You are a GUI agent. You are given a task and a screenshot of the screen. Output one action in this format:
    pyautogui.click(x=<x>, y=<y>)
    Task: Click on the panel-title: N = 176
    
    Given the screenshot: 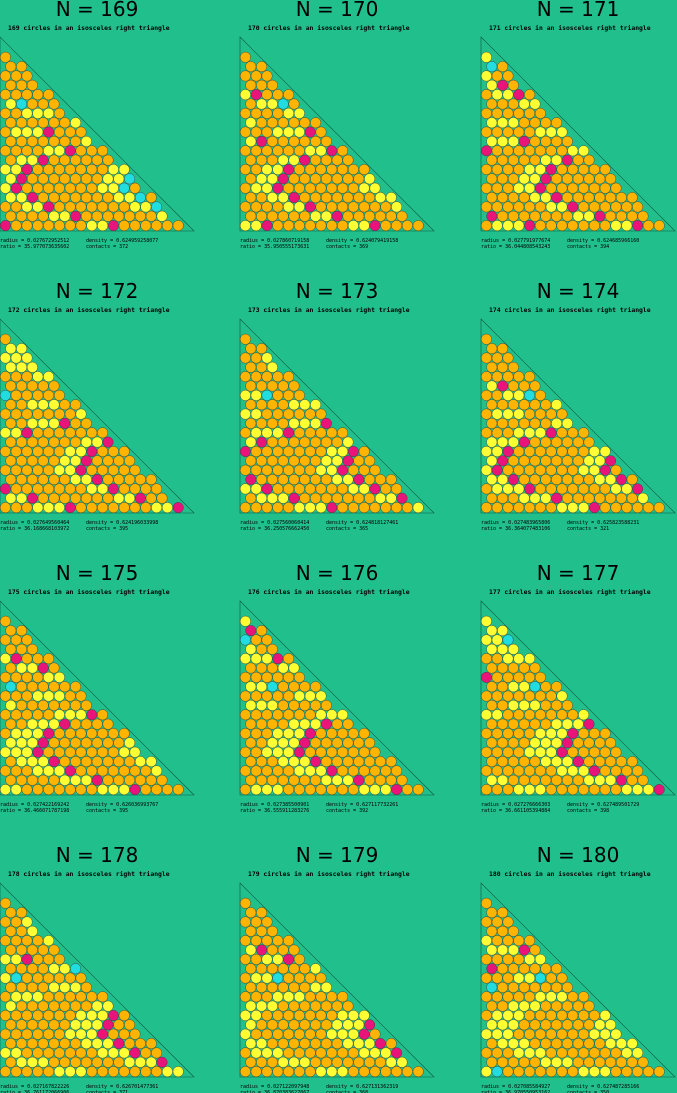 What is the action you would take?
    pyautogui.click(x=337, y=573)
    